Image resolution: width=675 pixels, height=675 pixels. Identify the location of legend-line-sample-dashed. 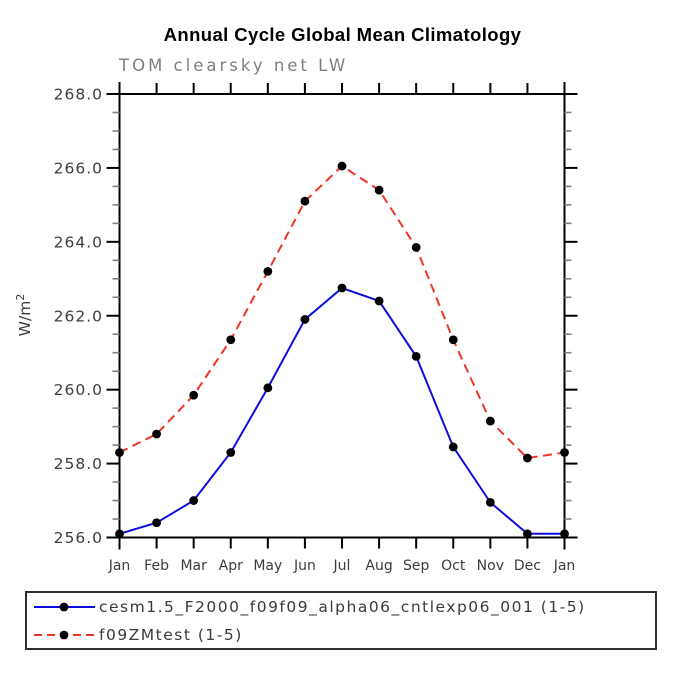
(64, 634).